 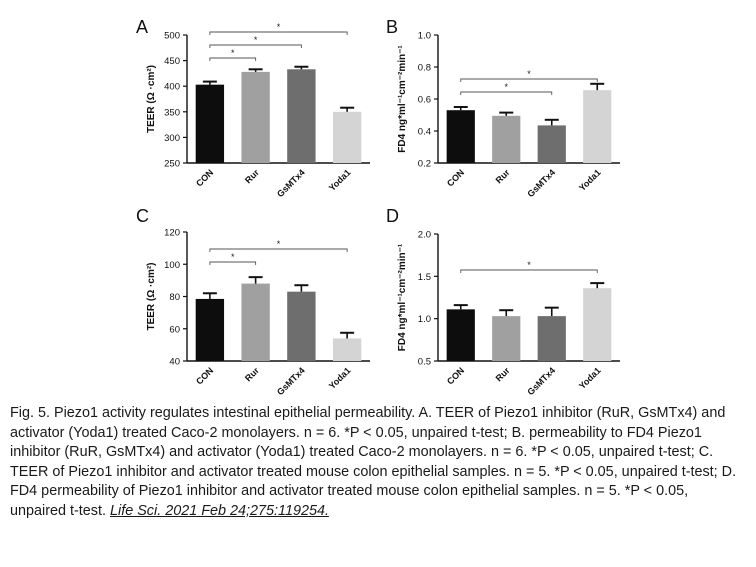 What do you see at coordinates (174, 362) in the screenshot?
I see `y-tick-label: 40` at bounding box center [174, 362].